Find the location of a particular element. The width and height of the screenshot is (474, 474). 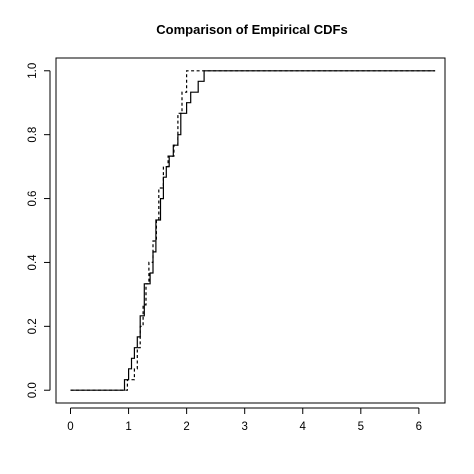

y-tick-label: 0.0 is located at coordinates (33, 390).